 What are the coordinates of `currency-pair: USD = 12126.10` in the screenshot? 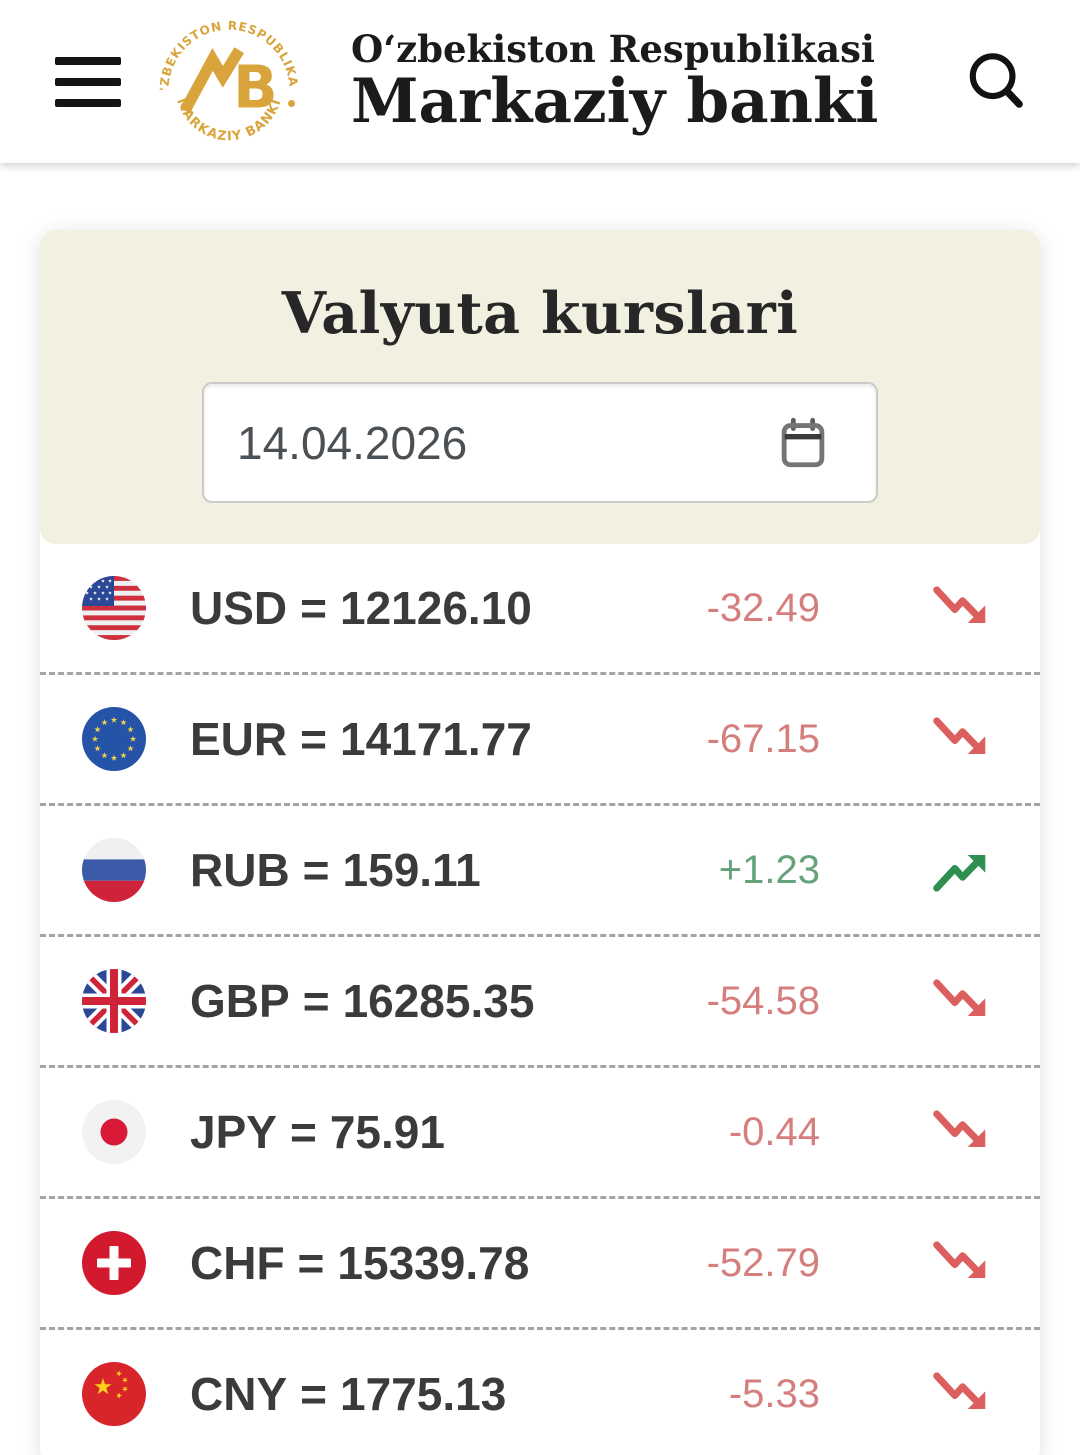 It's located at (361, 608).